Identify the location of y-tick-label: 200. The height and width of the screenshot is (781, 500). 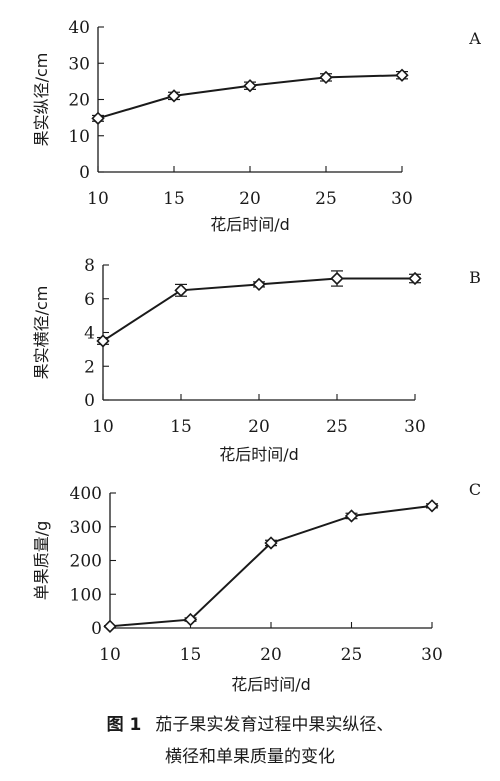
(86, 562).